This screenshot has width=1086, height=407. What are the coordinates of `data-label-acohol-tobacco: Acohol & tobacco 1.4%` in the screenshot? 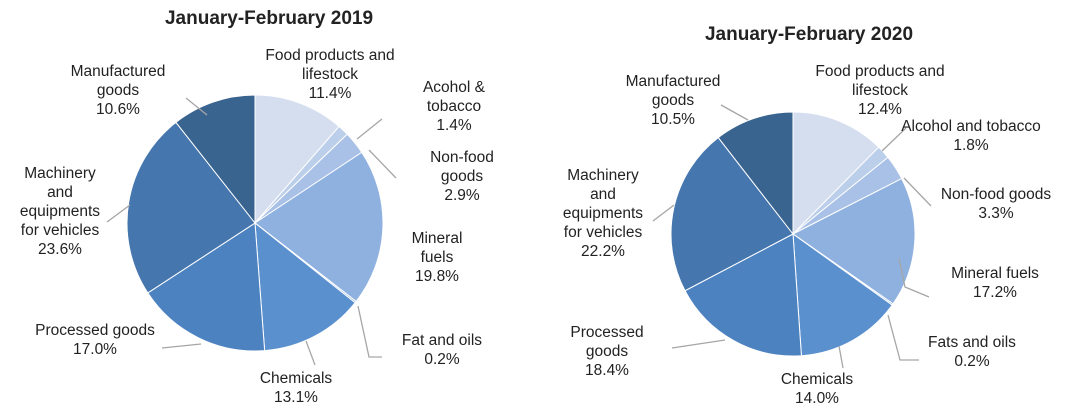 It's located at (454, 106).